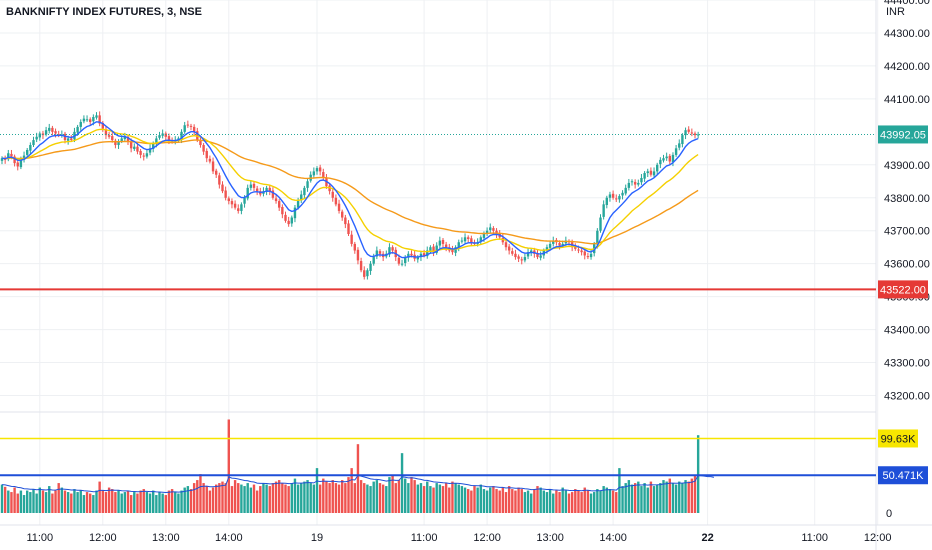 The height and width of the screenshot is (550, 932). I want to click on y-tick-label: 43900.00, so click(907, 166).